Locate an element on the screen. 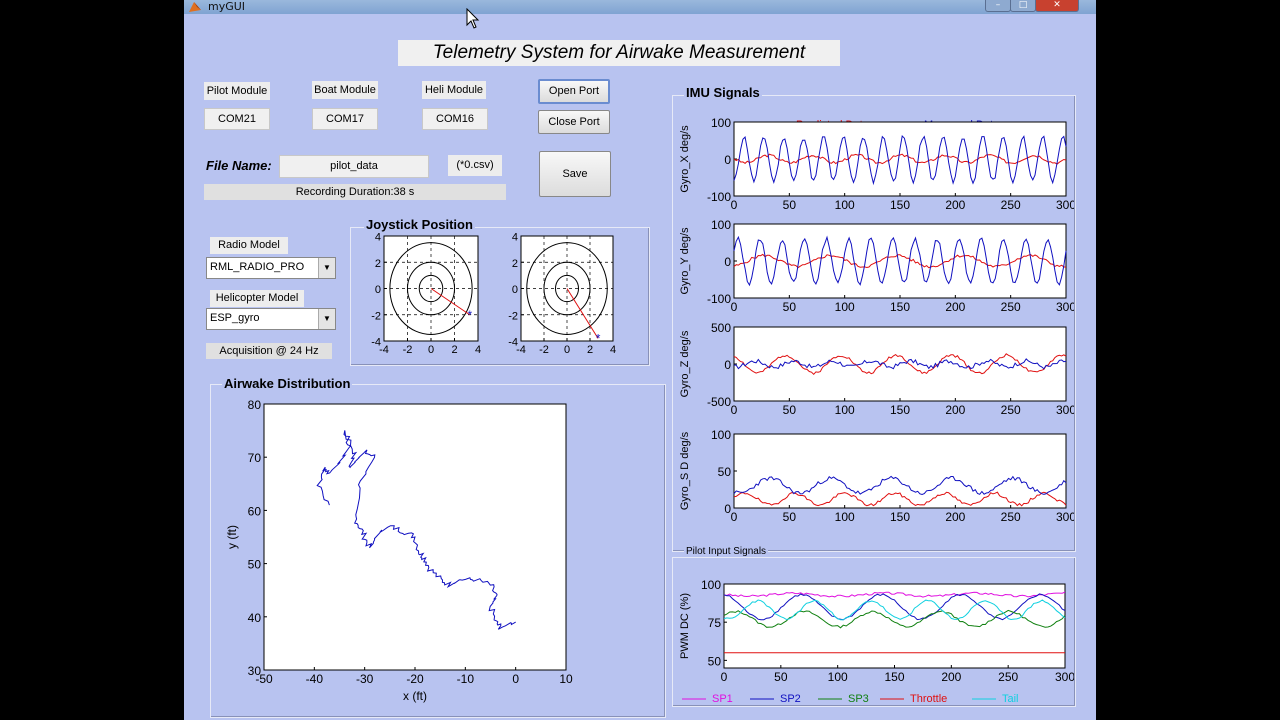 This screenshot has width=1280, height=720. y-tick-label: 75 is located at coordinates (715, 623).